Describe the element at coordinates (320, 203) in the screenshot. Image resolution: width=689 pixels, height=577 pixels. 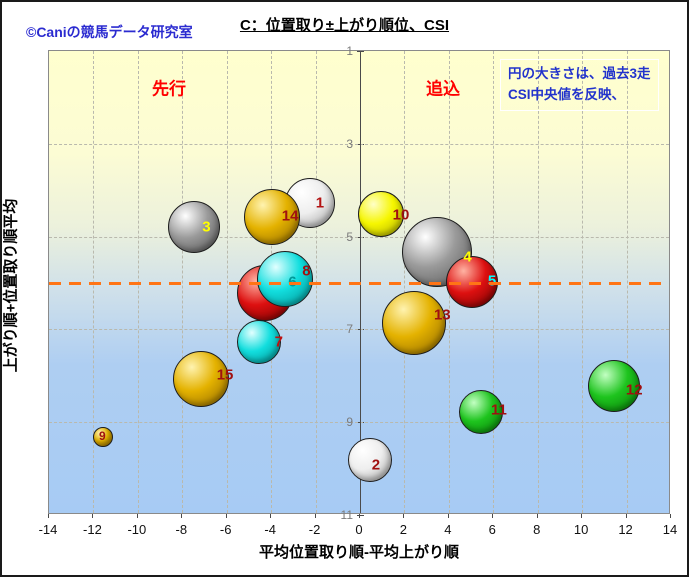
I see `bubble-label-1: 1` at that location.